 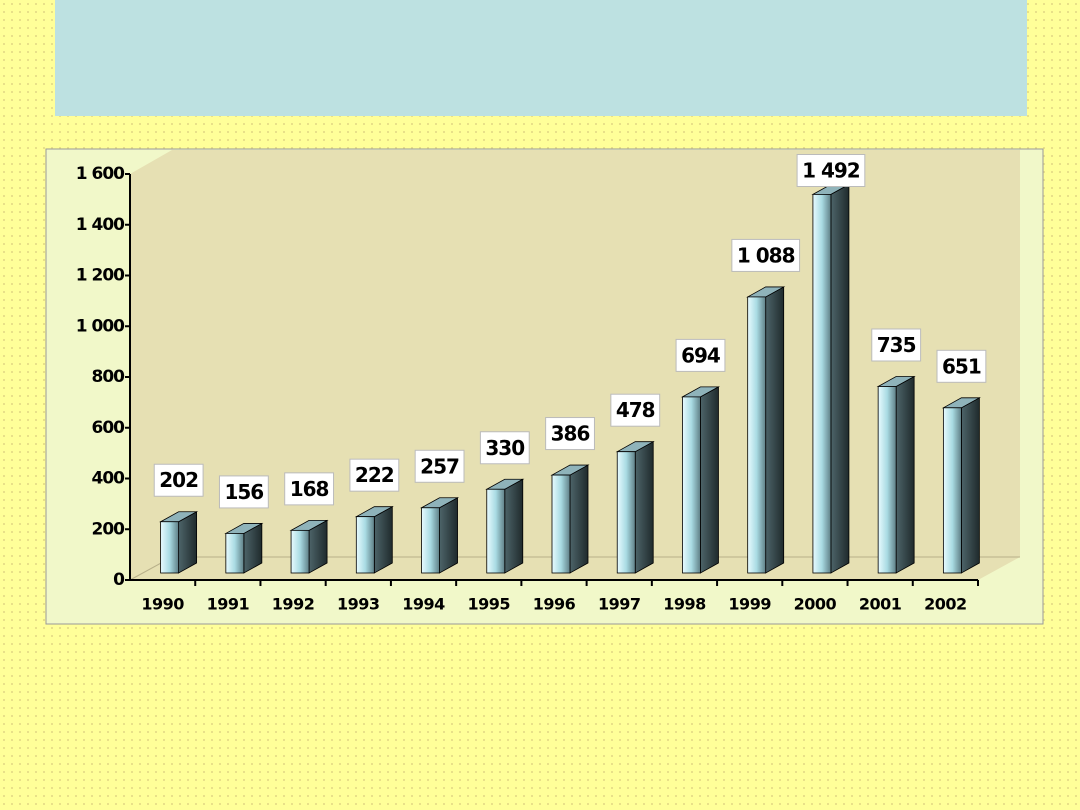 I want to click on x-tick-label: 1996, so click(x=554, y=604).